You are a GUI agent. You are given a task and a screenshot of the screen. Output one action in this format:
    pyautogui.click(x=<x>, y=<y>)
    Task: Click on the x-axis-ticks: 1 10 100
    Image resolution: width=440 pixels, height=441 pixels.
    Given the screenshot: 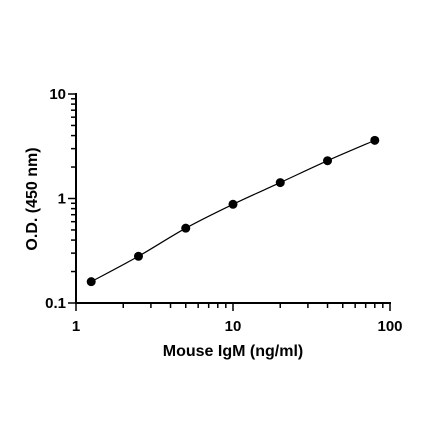 What is the action you would take?
    pyautogui.click(x=237, y=319)
    